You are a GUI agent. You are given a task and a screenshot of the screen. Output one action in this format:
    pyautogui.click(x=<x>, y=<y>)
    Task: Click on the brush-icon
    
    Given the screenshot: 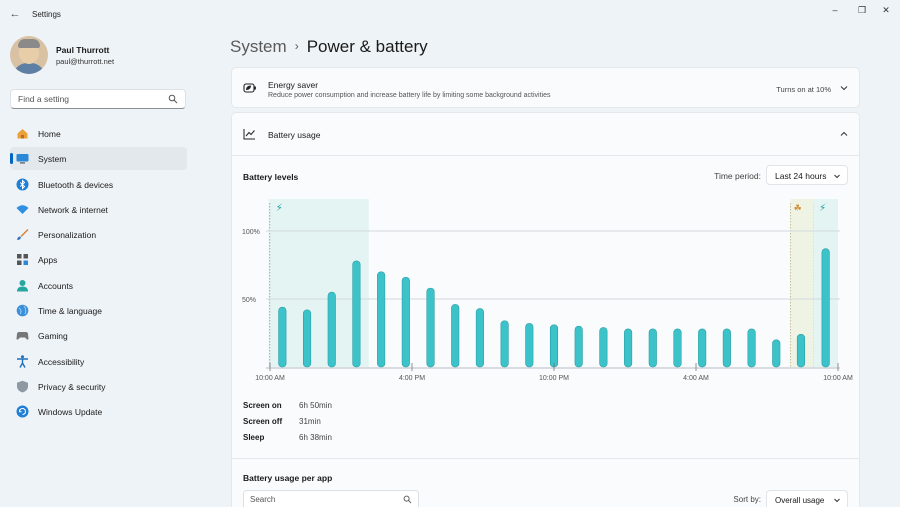 What is the action you would take?
    pyautogui.click(x=23, y=235)
    